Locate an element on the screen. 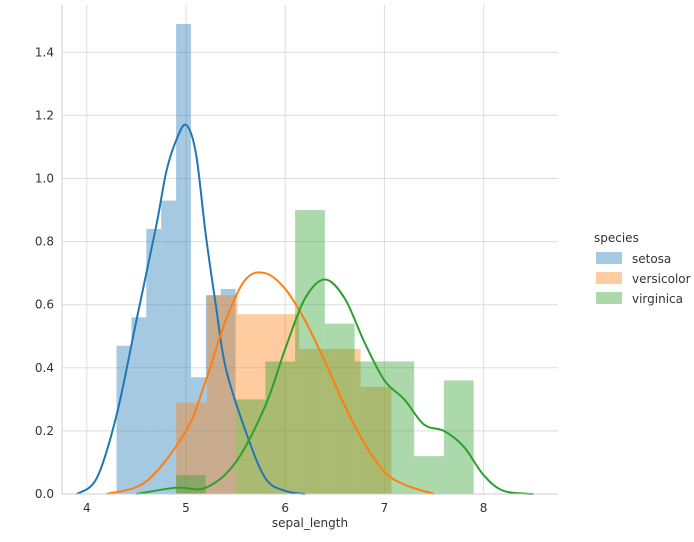 Image resolution: width=694 pixels, height=542 pixels. legend-label-setosa: setosa is located at coordinates (651, 259).